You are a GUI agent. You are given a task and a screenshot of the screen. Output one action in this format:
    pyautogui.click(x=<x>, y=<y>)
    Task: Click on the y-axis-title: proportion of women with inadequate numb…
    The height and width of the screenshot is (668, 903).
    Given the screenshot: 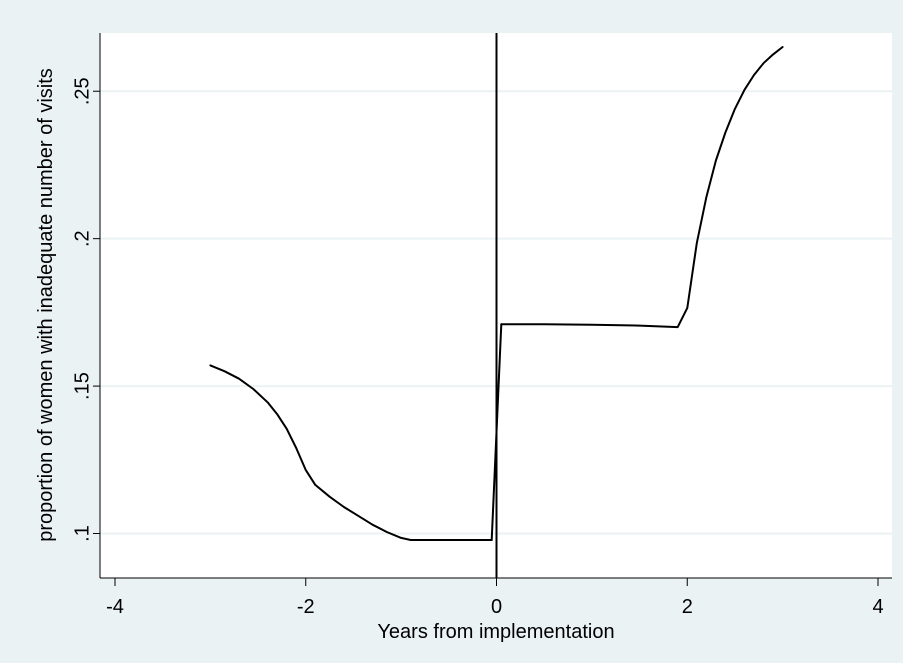 What is the action you would take?
    pyautogui.click(x=46, y=305)
    